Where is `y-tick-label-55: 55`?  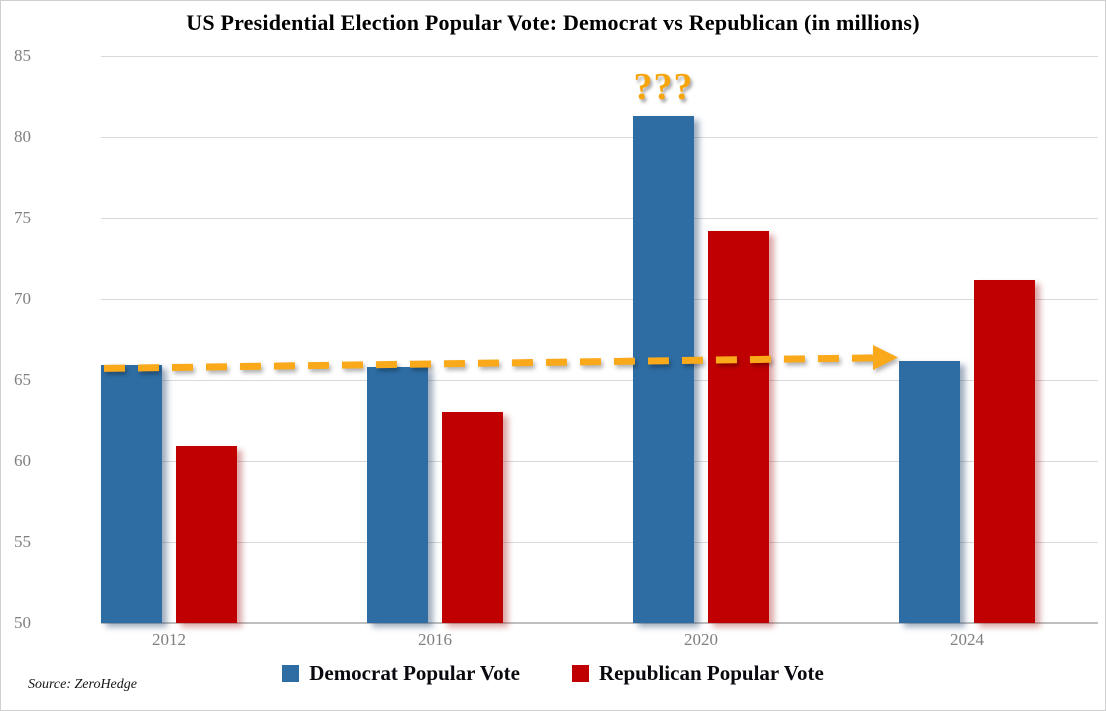
y-tick-label-55: 55 is located at coordinates (22, 541).